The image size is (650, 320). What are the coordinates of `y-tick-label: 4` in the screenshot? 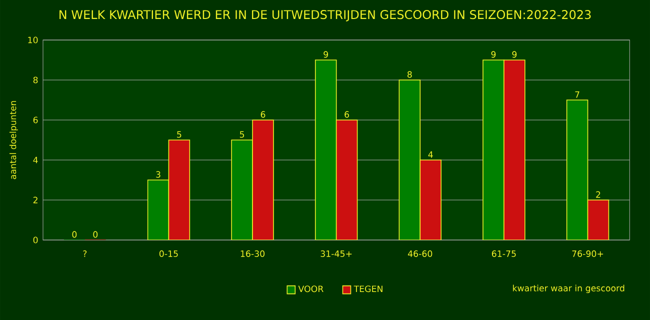 It's located at (35, 160).